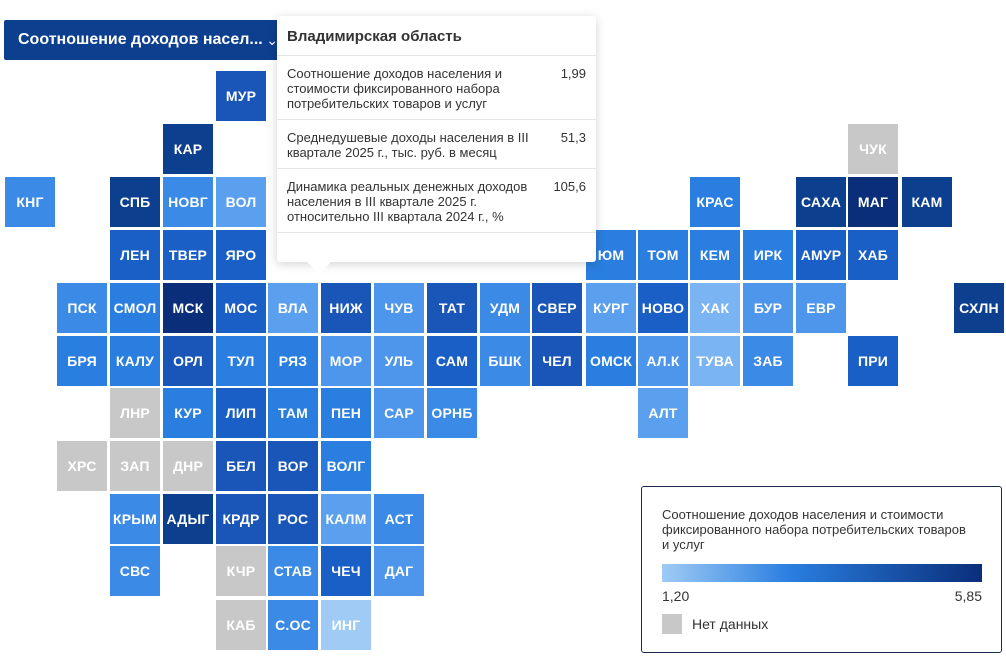  What do you see at coordinates (452, 308) in the screenshot?
I see `region-tile: ТАТ` at bounding box center [452, 308].